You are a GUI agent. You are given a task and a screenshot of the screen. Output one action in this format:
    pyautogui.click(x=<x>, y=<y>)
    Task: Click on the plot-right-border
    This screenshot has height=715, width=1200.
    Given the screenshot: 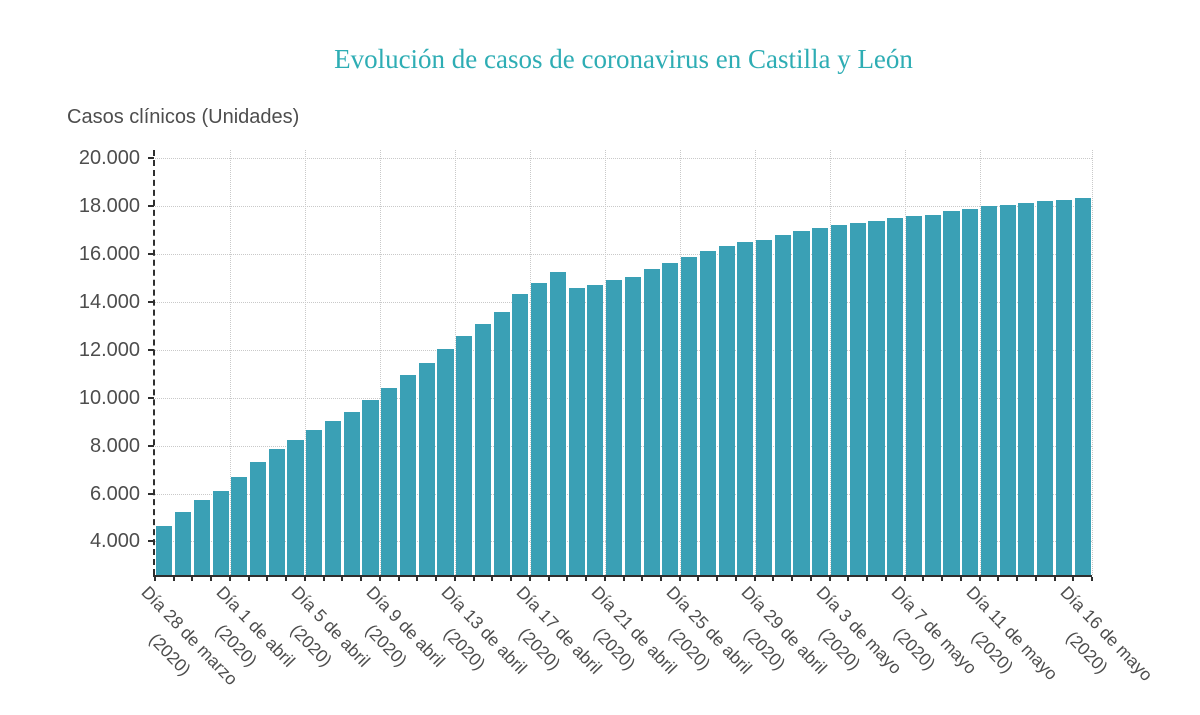 What is the action you would take?
    pyautogui.click(x=1092, y=362)
    